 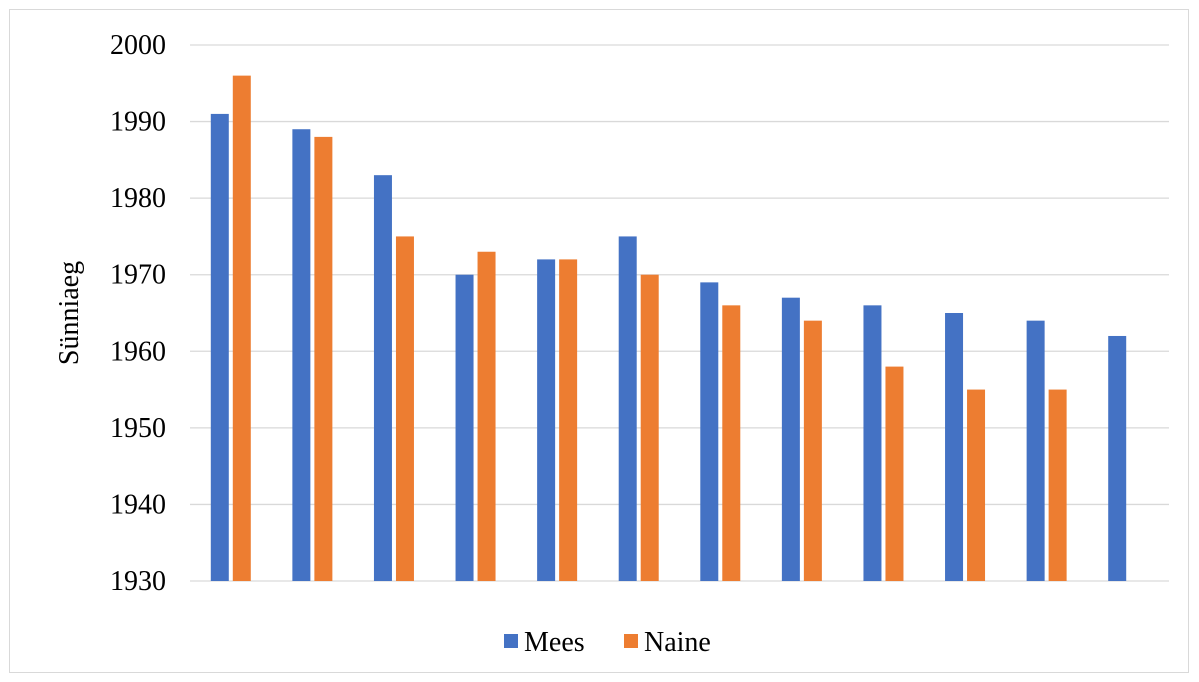 I want to click on y-axis-ticks: 1930 1940 1950 1960 1970 1980 1990 2000, so click(x=138, y=313).